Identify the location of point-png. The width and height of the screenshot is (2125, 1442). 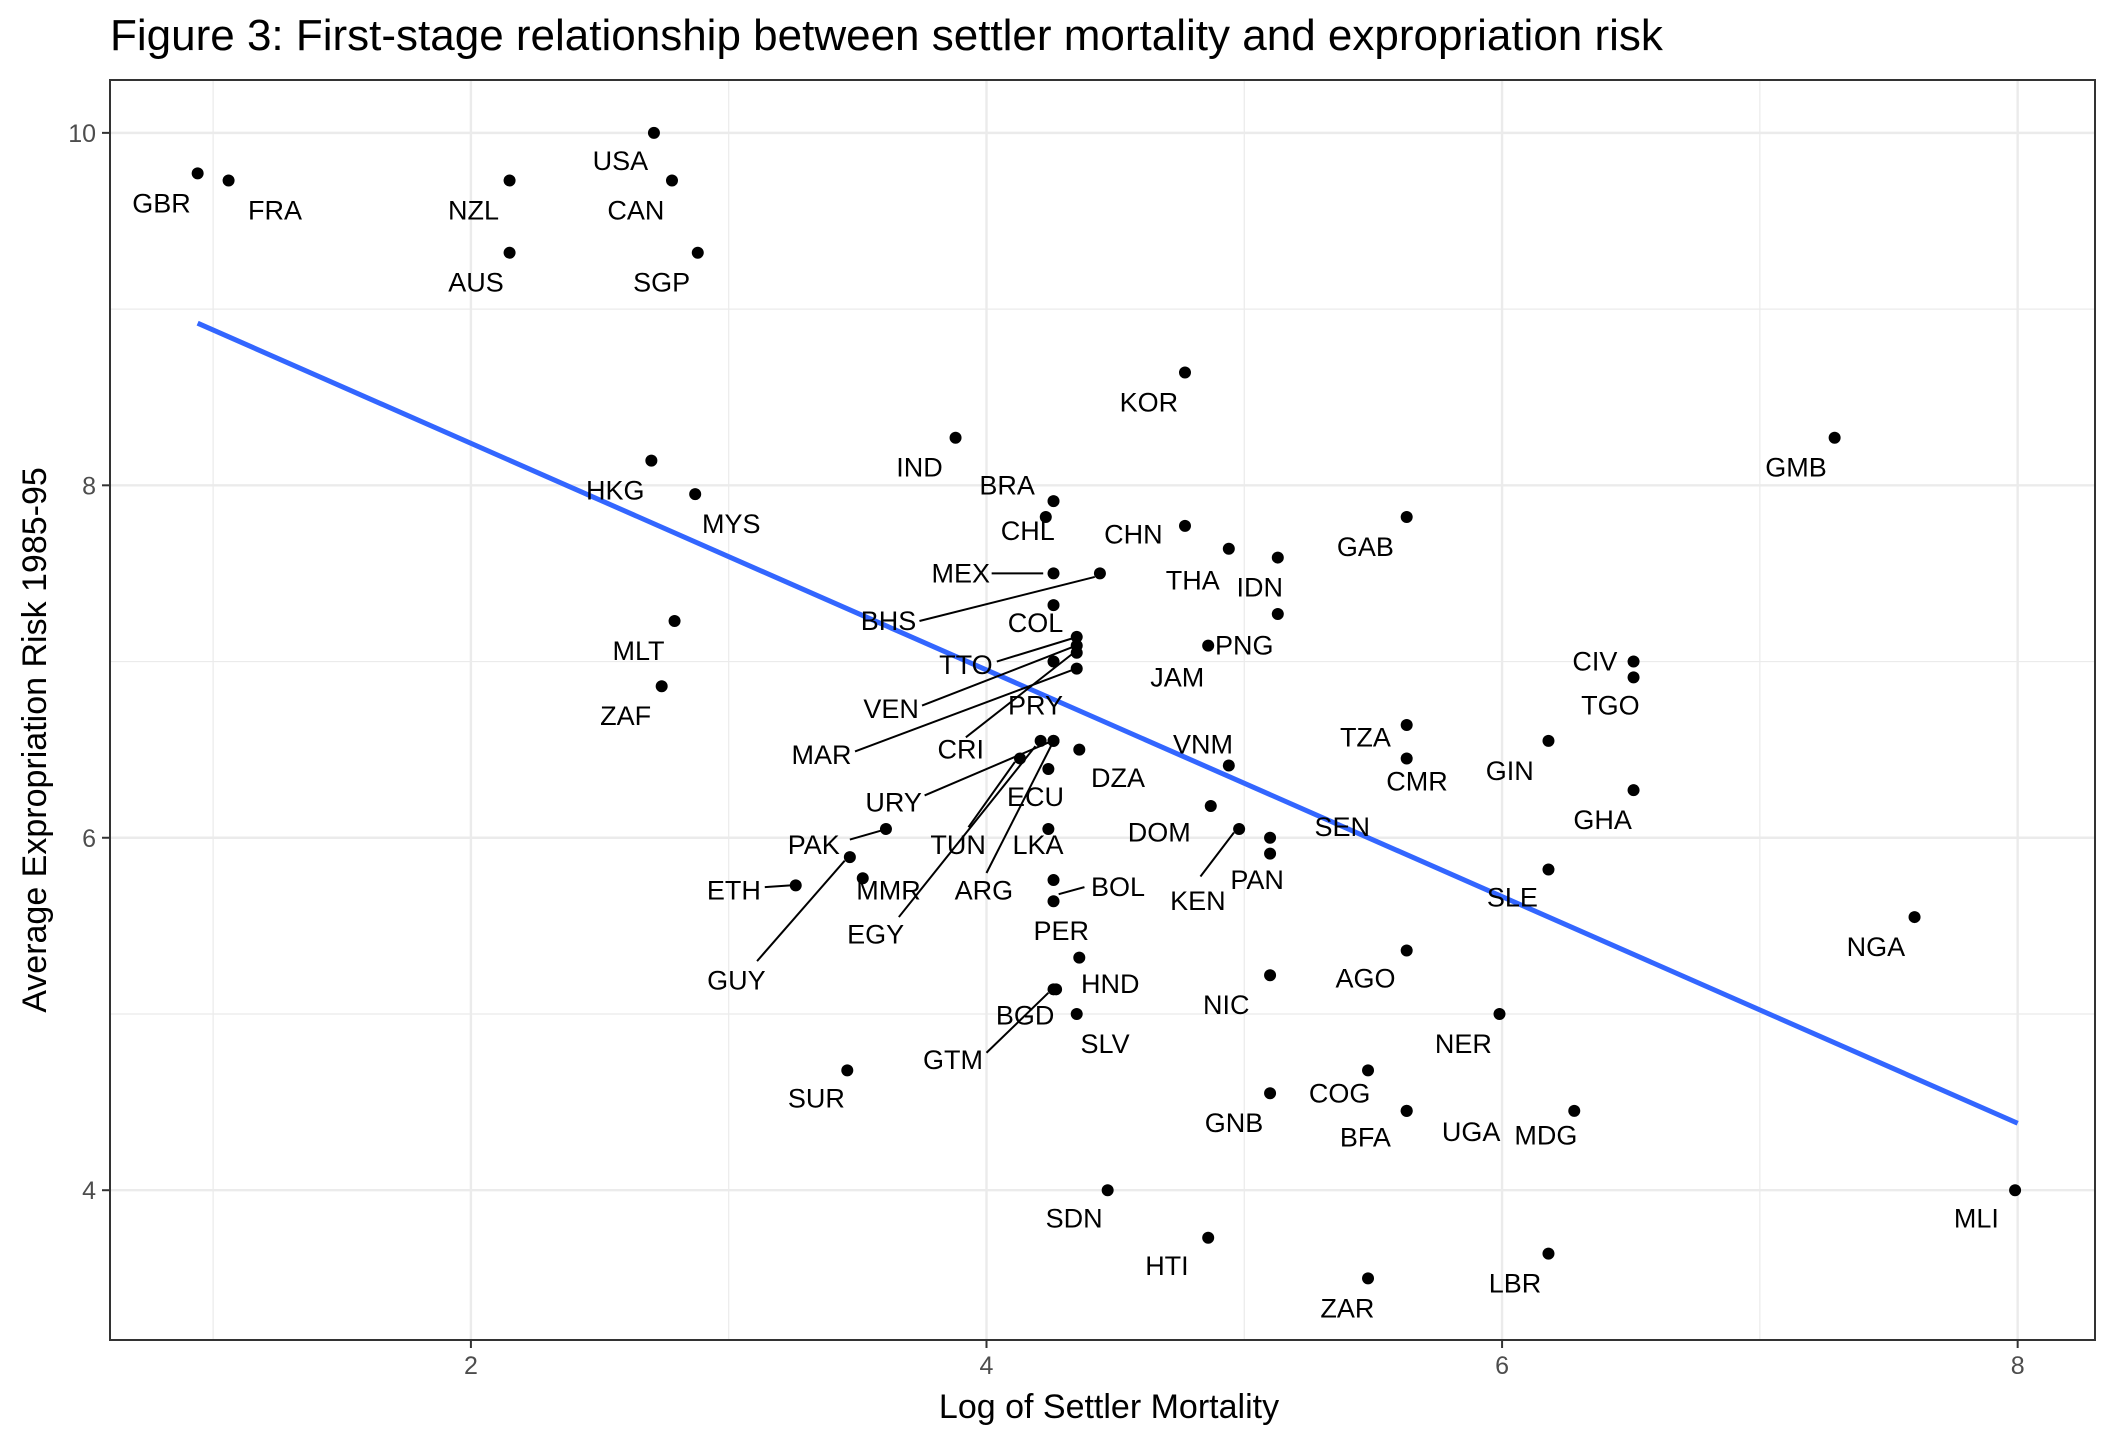
(1277, 613).